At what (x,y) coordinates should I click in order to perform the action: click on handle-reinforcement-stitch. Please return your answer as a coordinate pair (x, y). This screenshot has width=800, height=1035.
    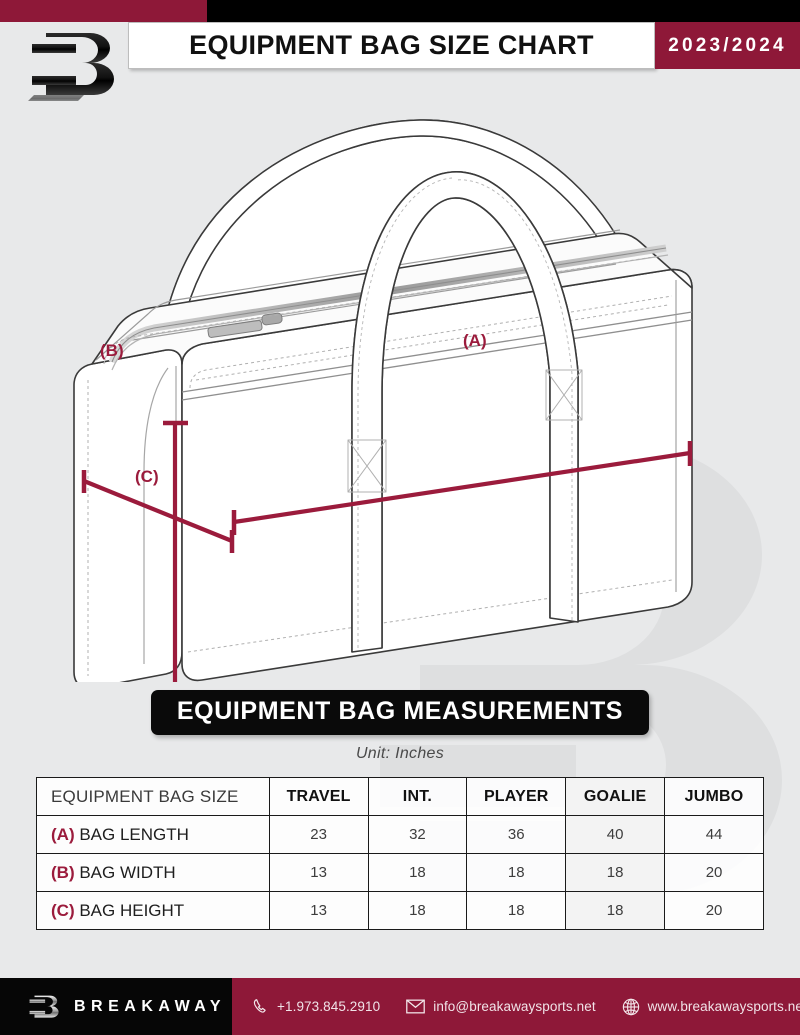
    Looking at the image, I should click on (465, 431).